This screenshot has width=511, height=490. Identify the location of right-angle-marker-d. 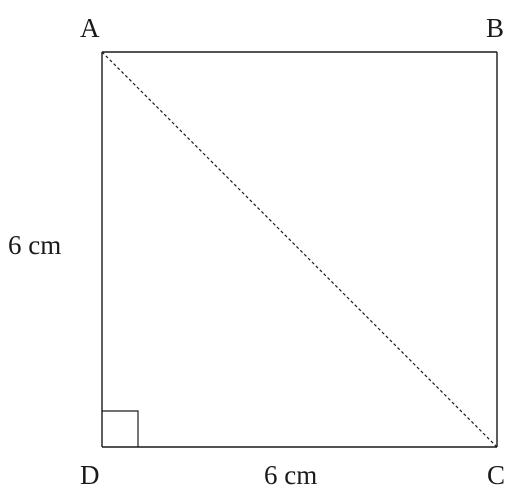
(120, 428).